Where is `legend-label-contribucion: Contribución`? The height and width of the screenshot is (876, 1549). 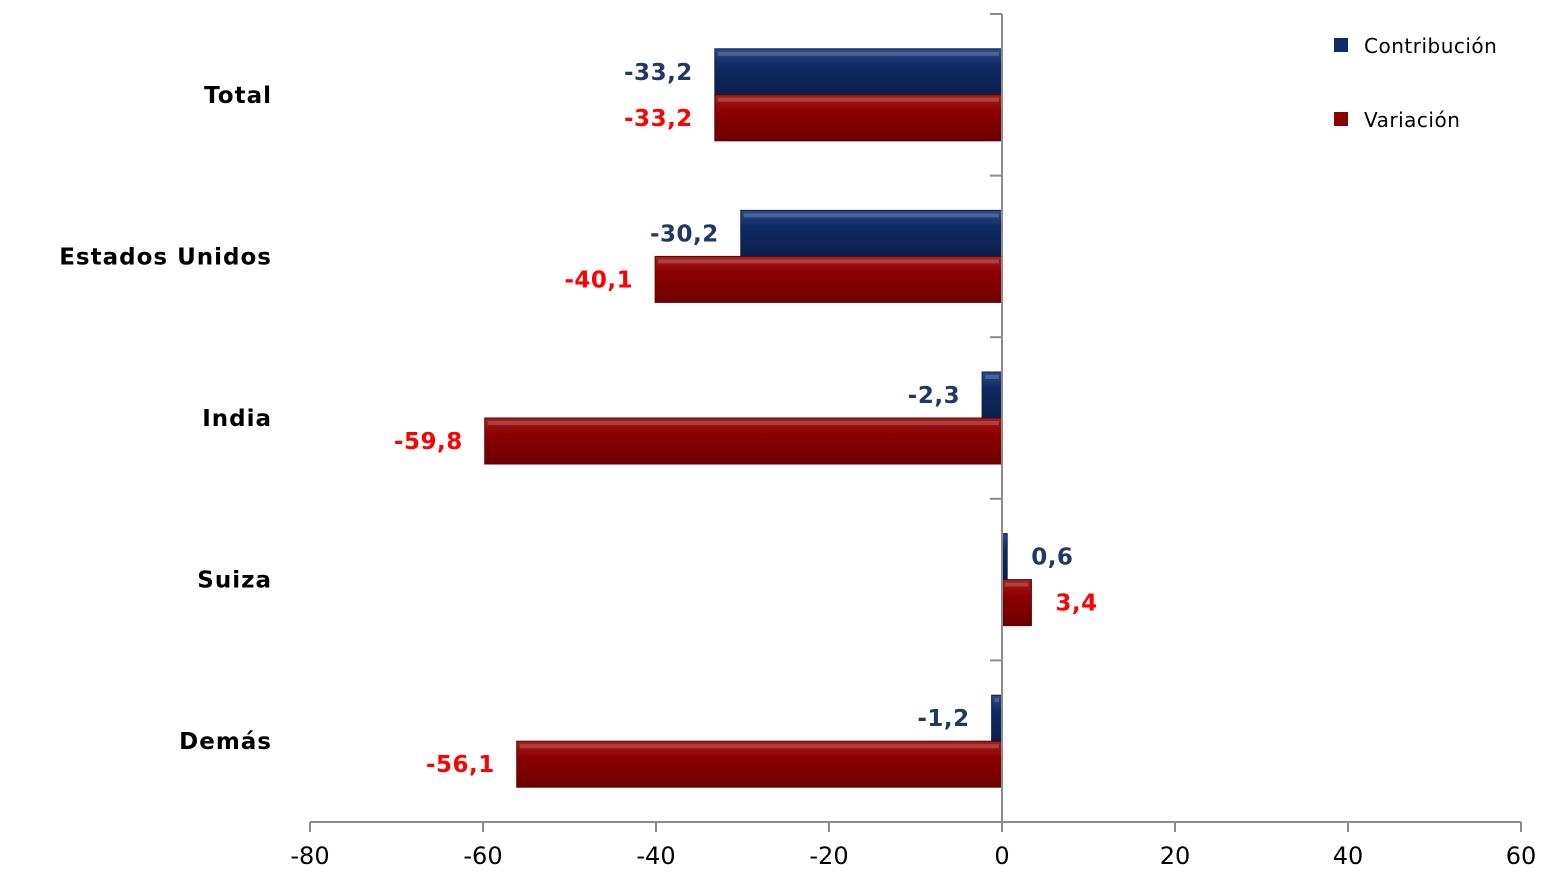
legend-label-contribucion: Contribución is located at coordinates (1430, 46).